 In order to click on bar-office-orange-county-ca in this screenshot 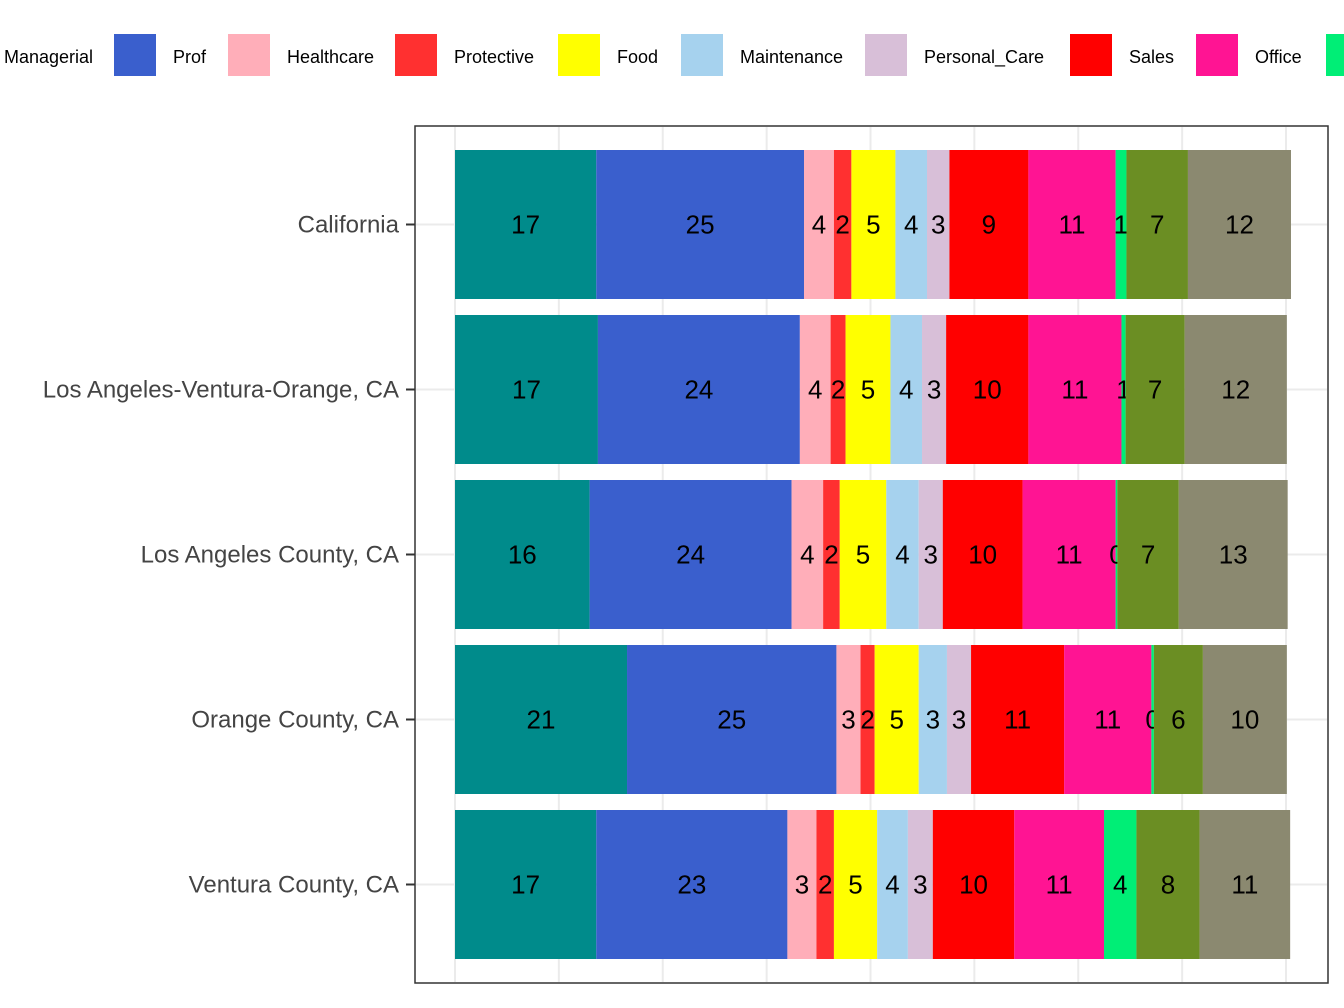, I will do `click(1108, 719)`.